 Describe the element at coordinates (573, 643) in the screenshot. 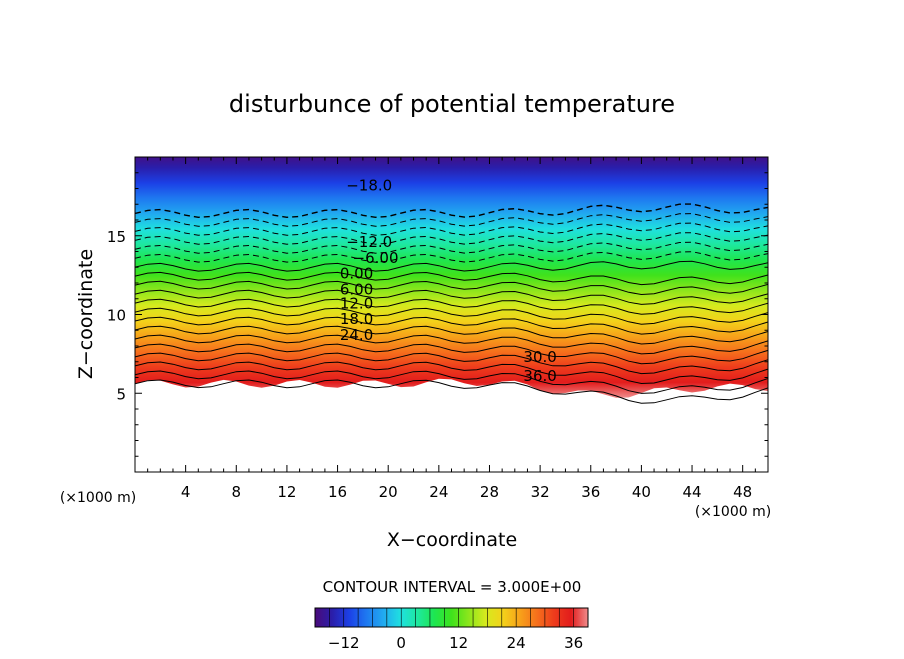

I see `colorbar-tick-label: 36` at that location.